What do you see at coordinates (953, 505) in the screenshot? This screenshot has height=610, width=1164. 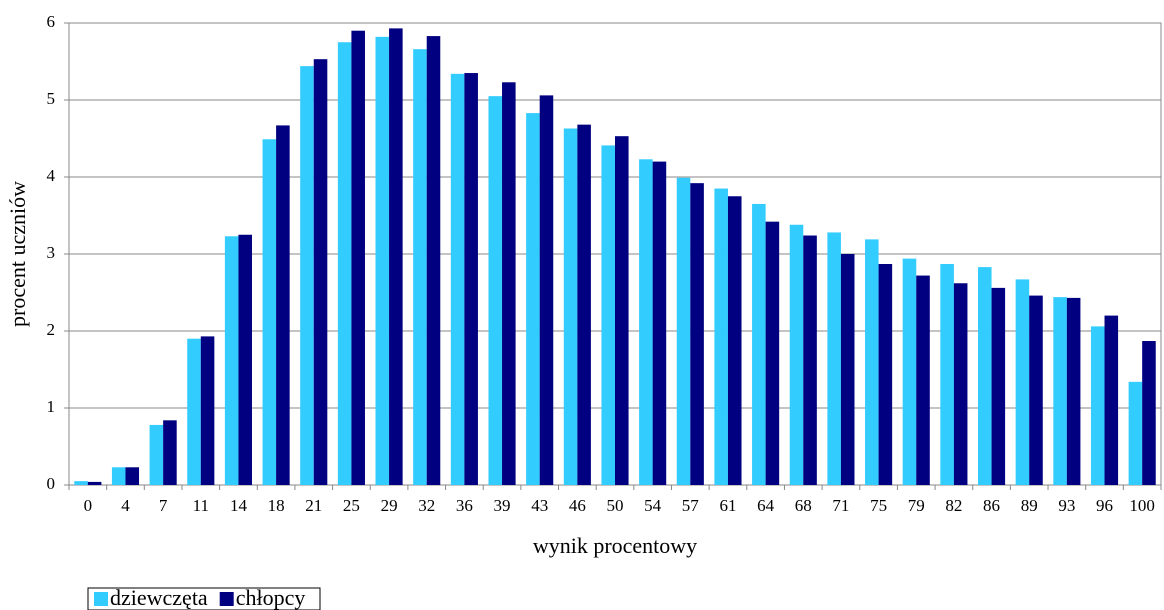 I see `x-tick-label: 82` at bounding box center [953, 505].